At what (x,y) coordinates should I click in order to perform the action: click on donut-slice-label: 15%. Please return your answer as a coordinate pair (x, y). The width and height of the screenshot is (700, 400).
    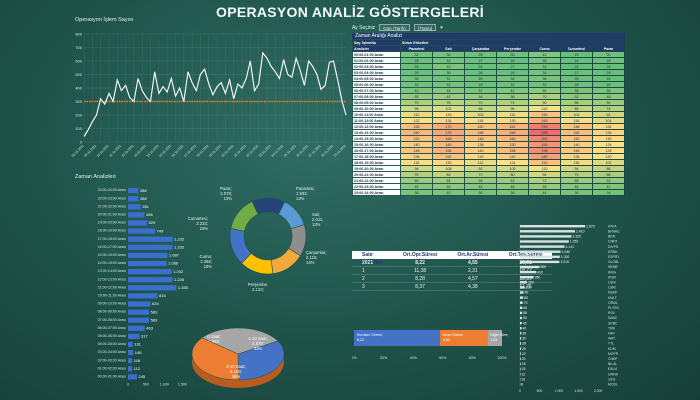
    Looking at the image, I should click on (258, 292).